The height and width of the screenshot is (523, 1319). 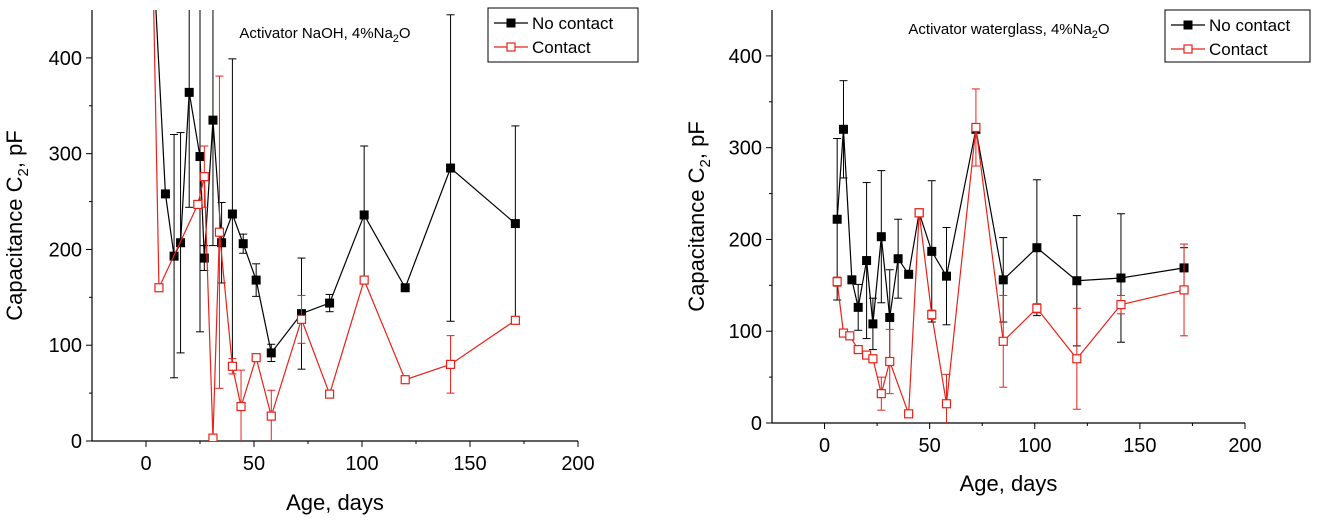 I want to click on legend-box, so click(x=563, y=35).